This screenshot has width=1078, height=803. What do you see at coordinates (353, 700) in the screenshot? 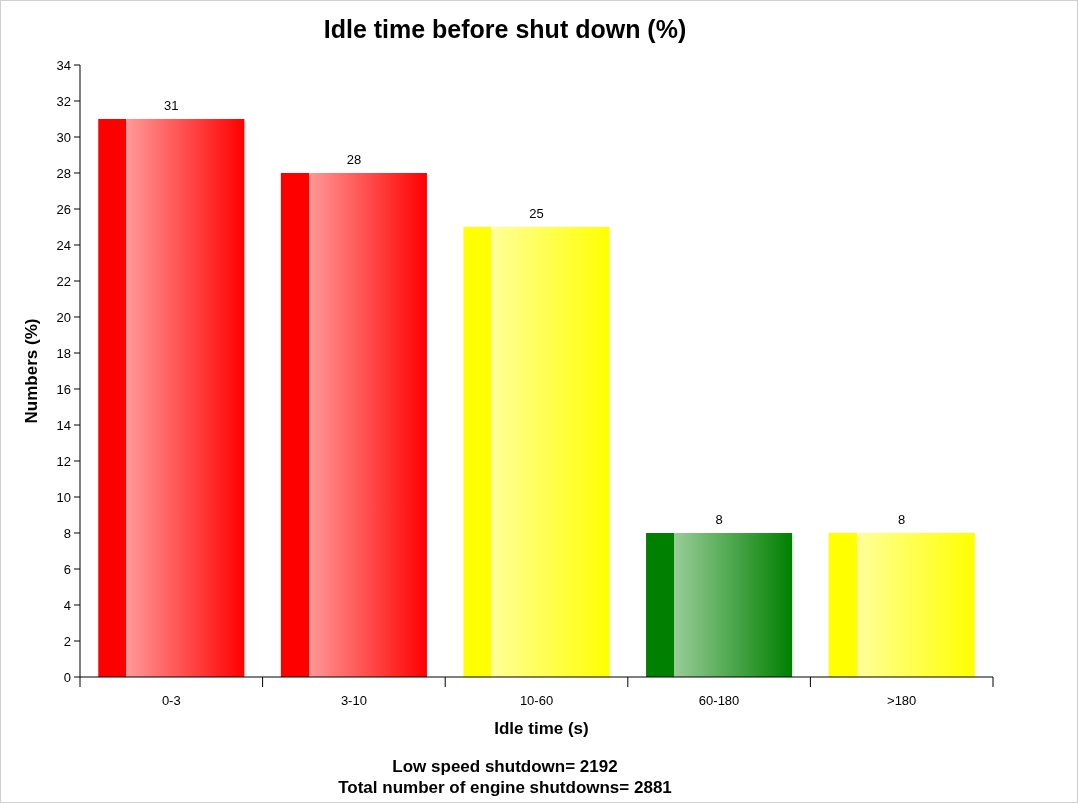
I see `x-tick-label: 3-10` at bounding box center [353, 700].